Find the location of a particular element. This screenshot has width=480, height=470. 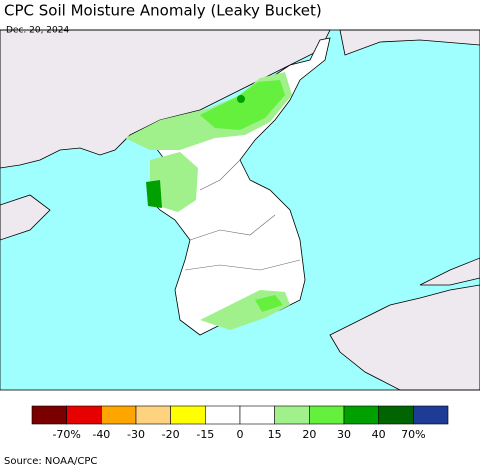

colorbar: -70% -40 -30 -20 -15 0 15 20 30 40 70% is located at coordinates (240, 423).